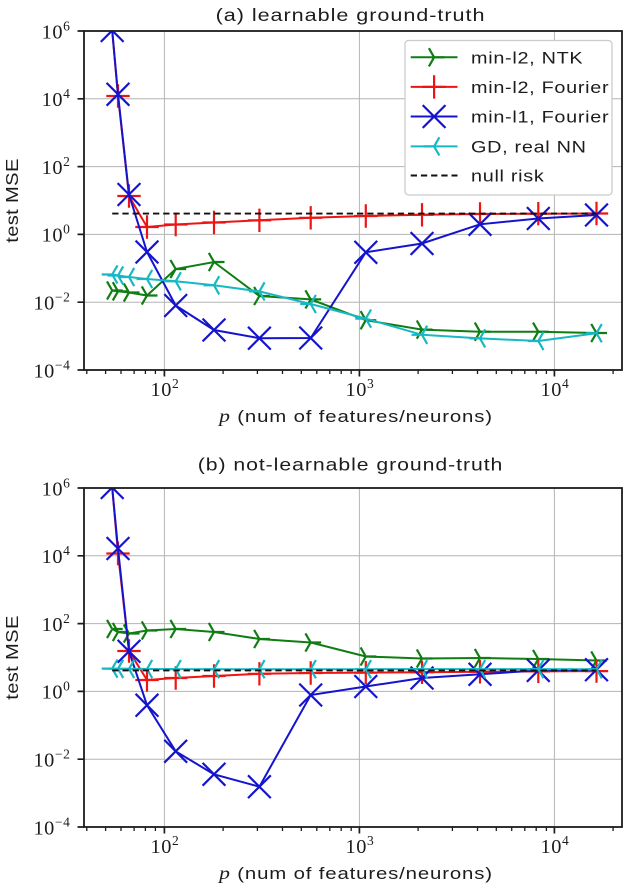  What do you see at coordinates (56, 234) in the screenshot?
I see `svg-text: 10⁰` at bounding box center [56, 234].